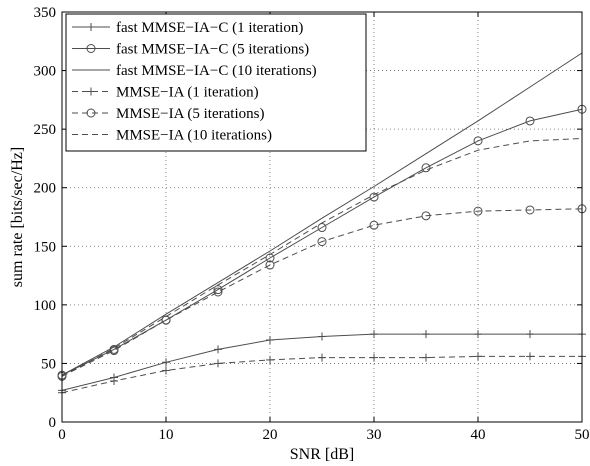 The width and height of the screenshot is (590, 466). I want to click on x-tick-label: 40, so click(478, 435).